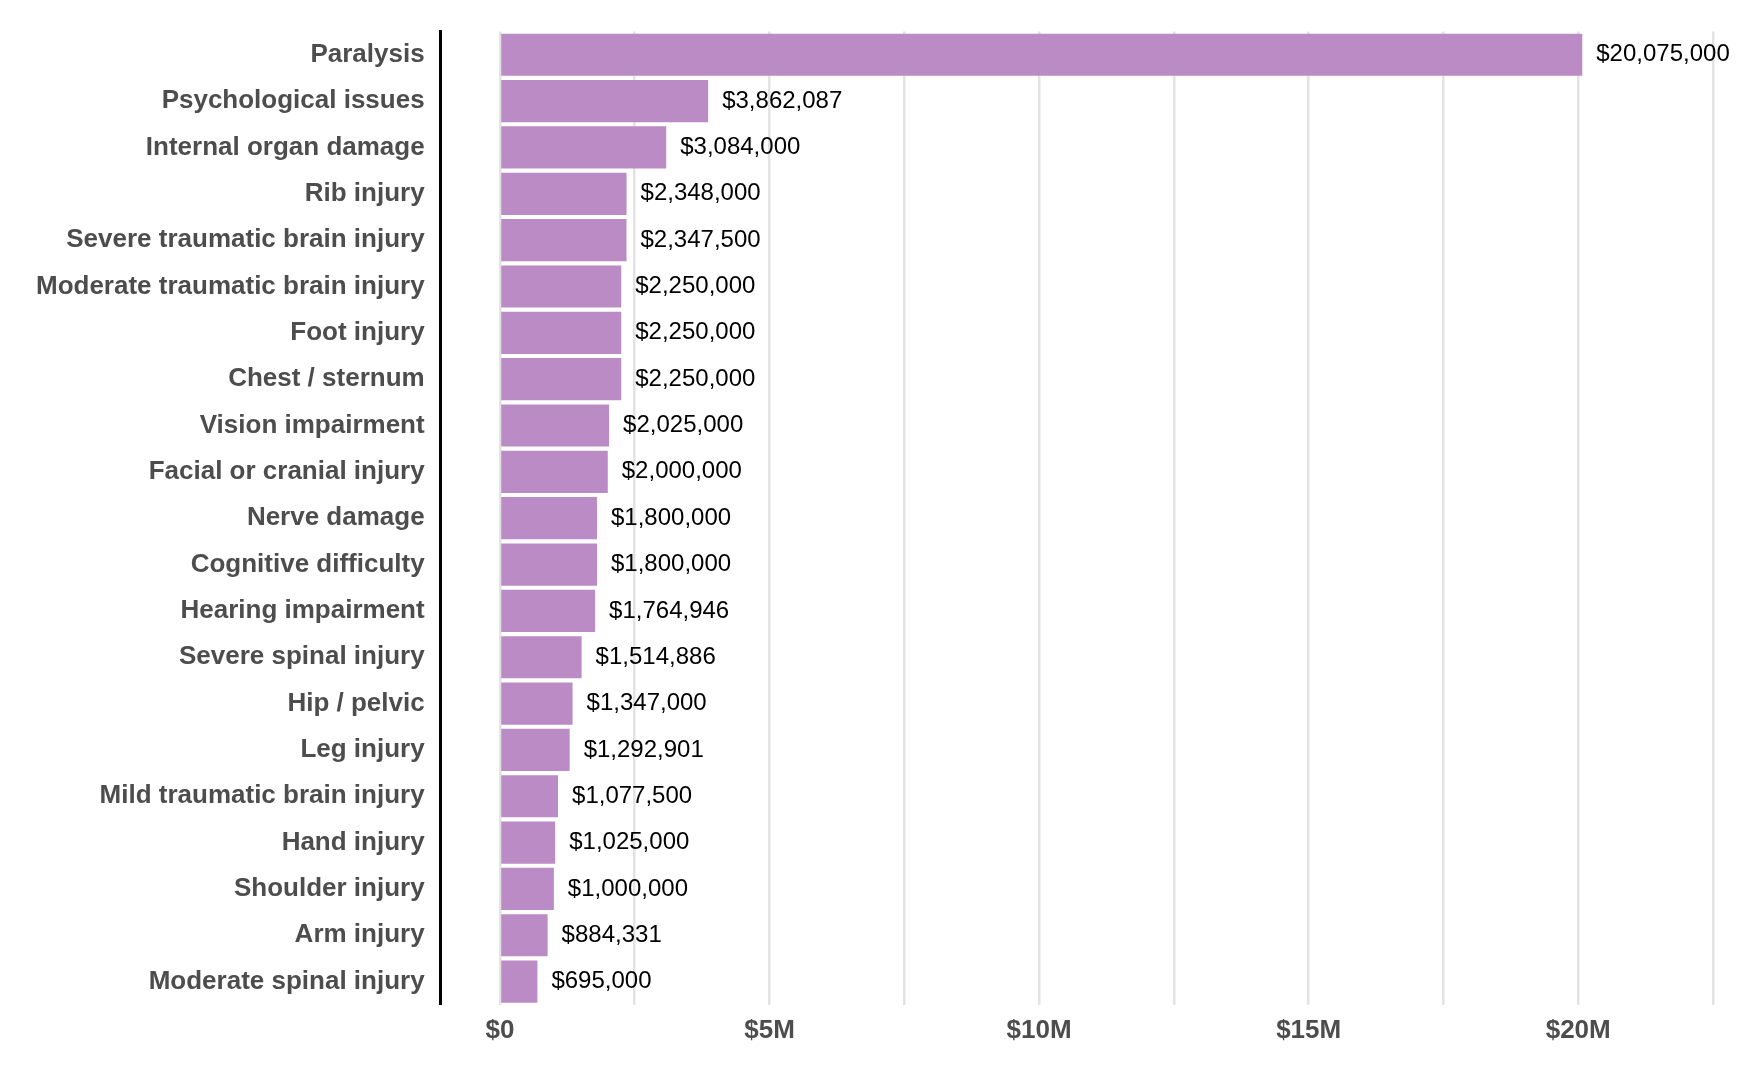  Describe the element at coordinates (326, 377) in the screenshot. I see `y-tick-label: Chest / sternum` at that location.